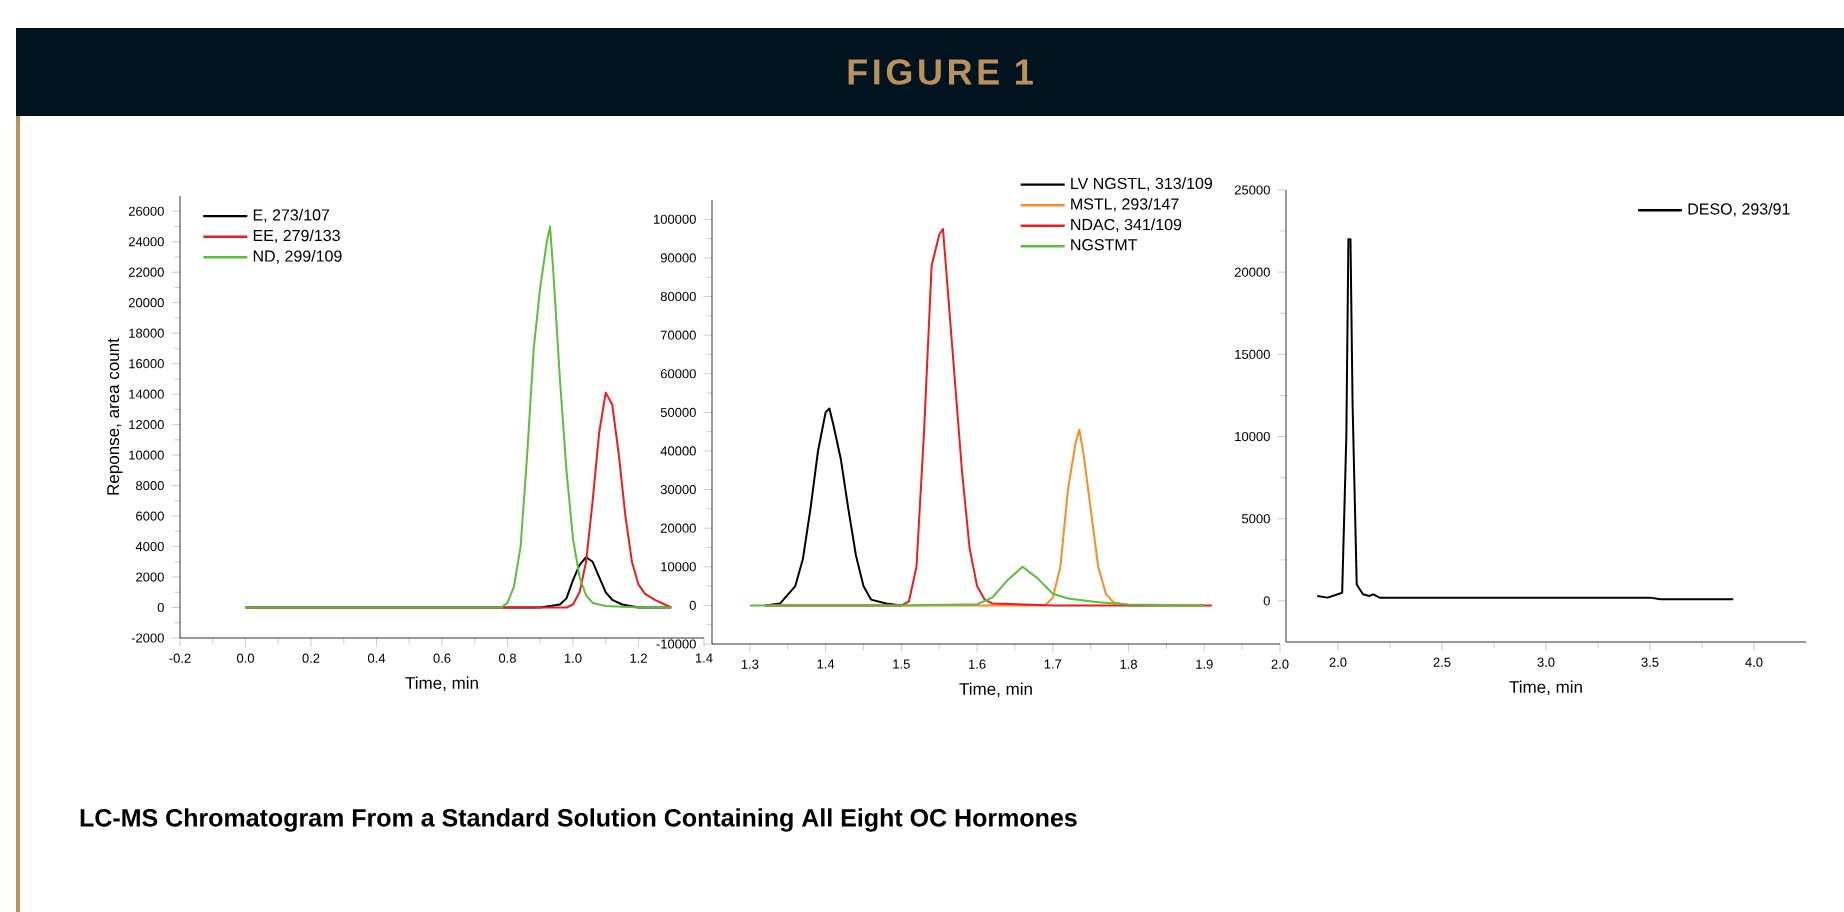 The width and height of the screenshot is (1844, 912). What do you see at coordinates (296, 236) in the screenshot?
I see `legend-label: EE, 279/133` at bounding box center [296, 236].